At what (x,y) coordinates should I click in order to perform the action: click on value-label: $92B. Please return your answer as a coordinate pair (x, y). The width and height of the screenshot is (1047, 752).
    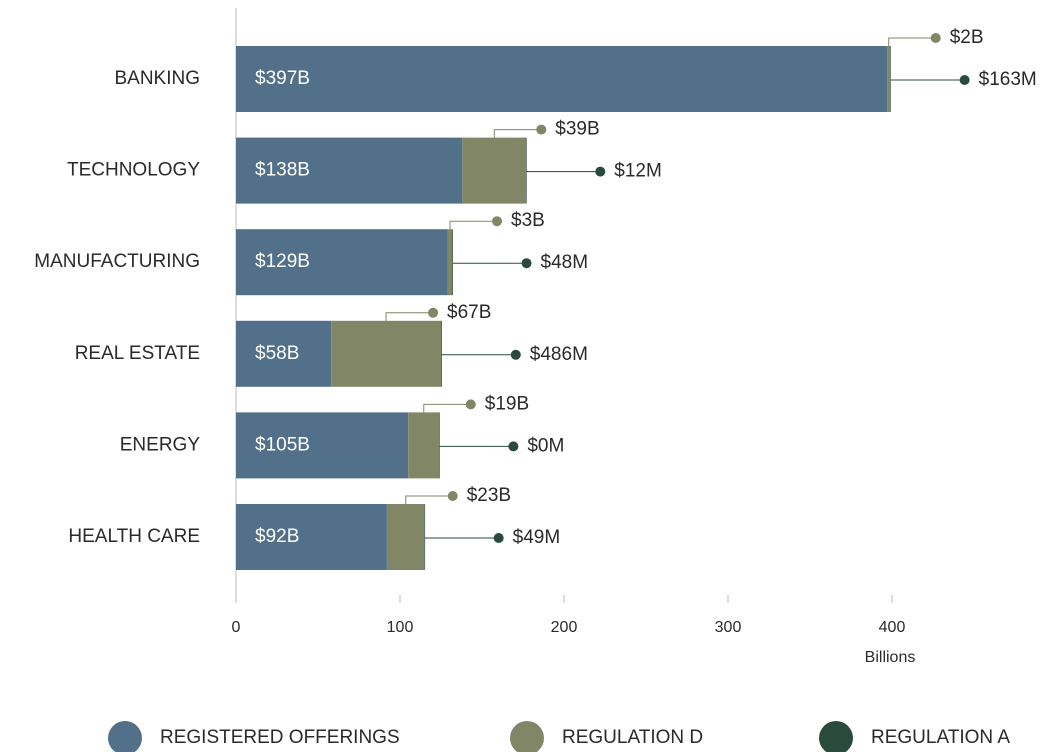
    Looking at the image, I should click on (277, 536).